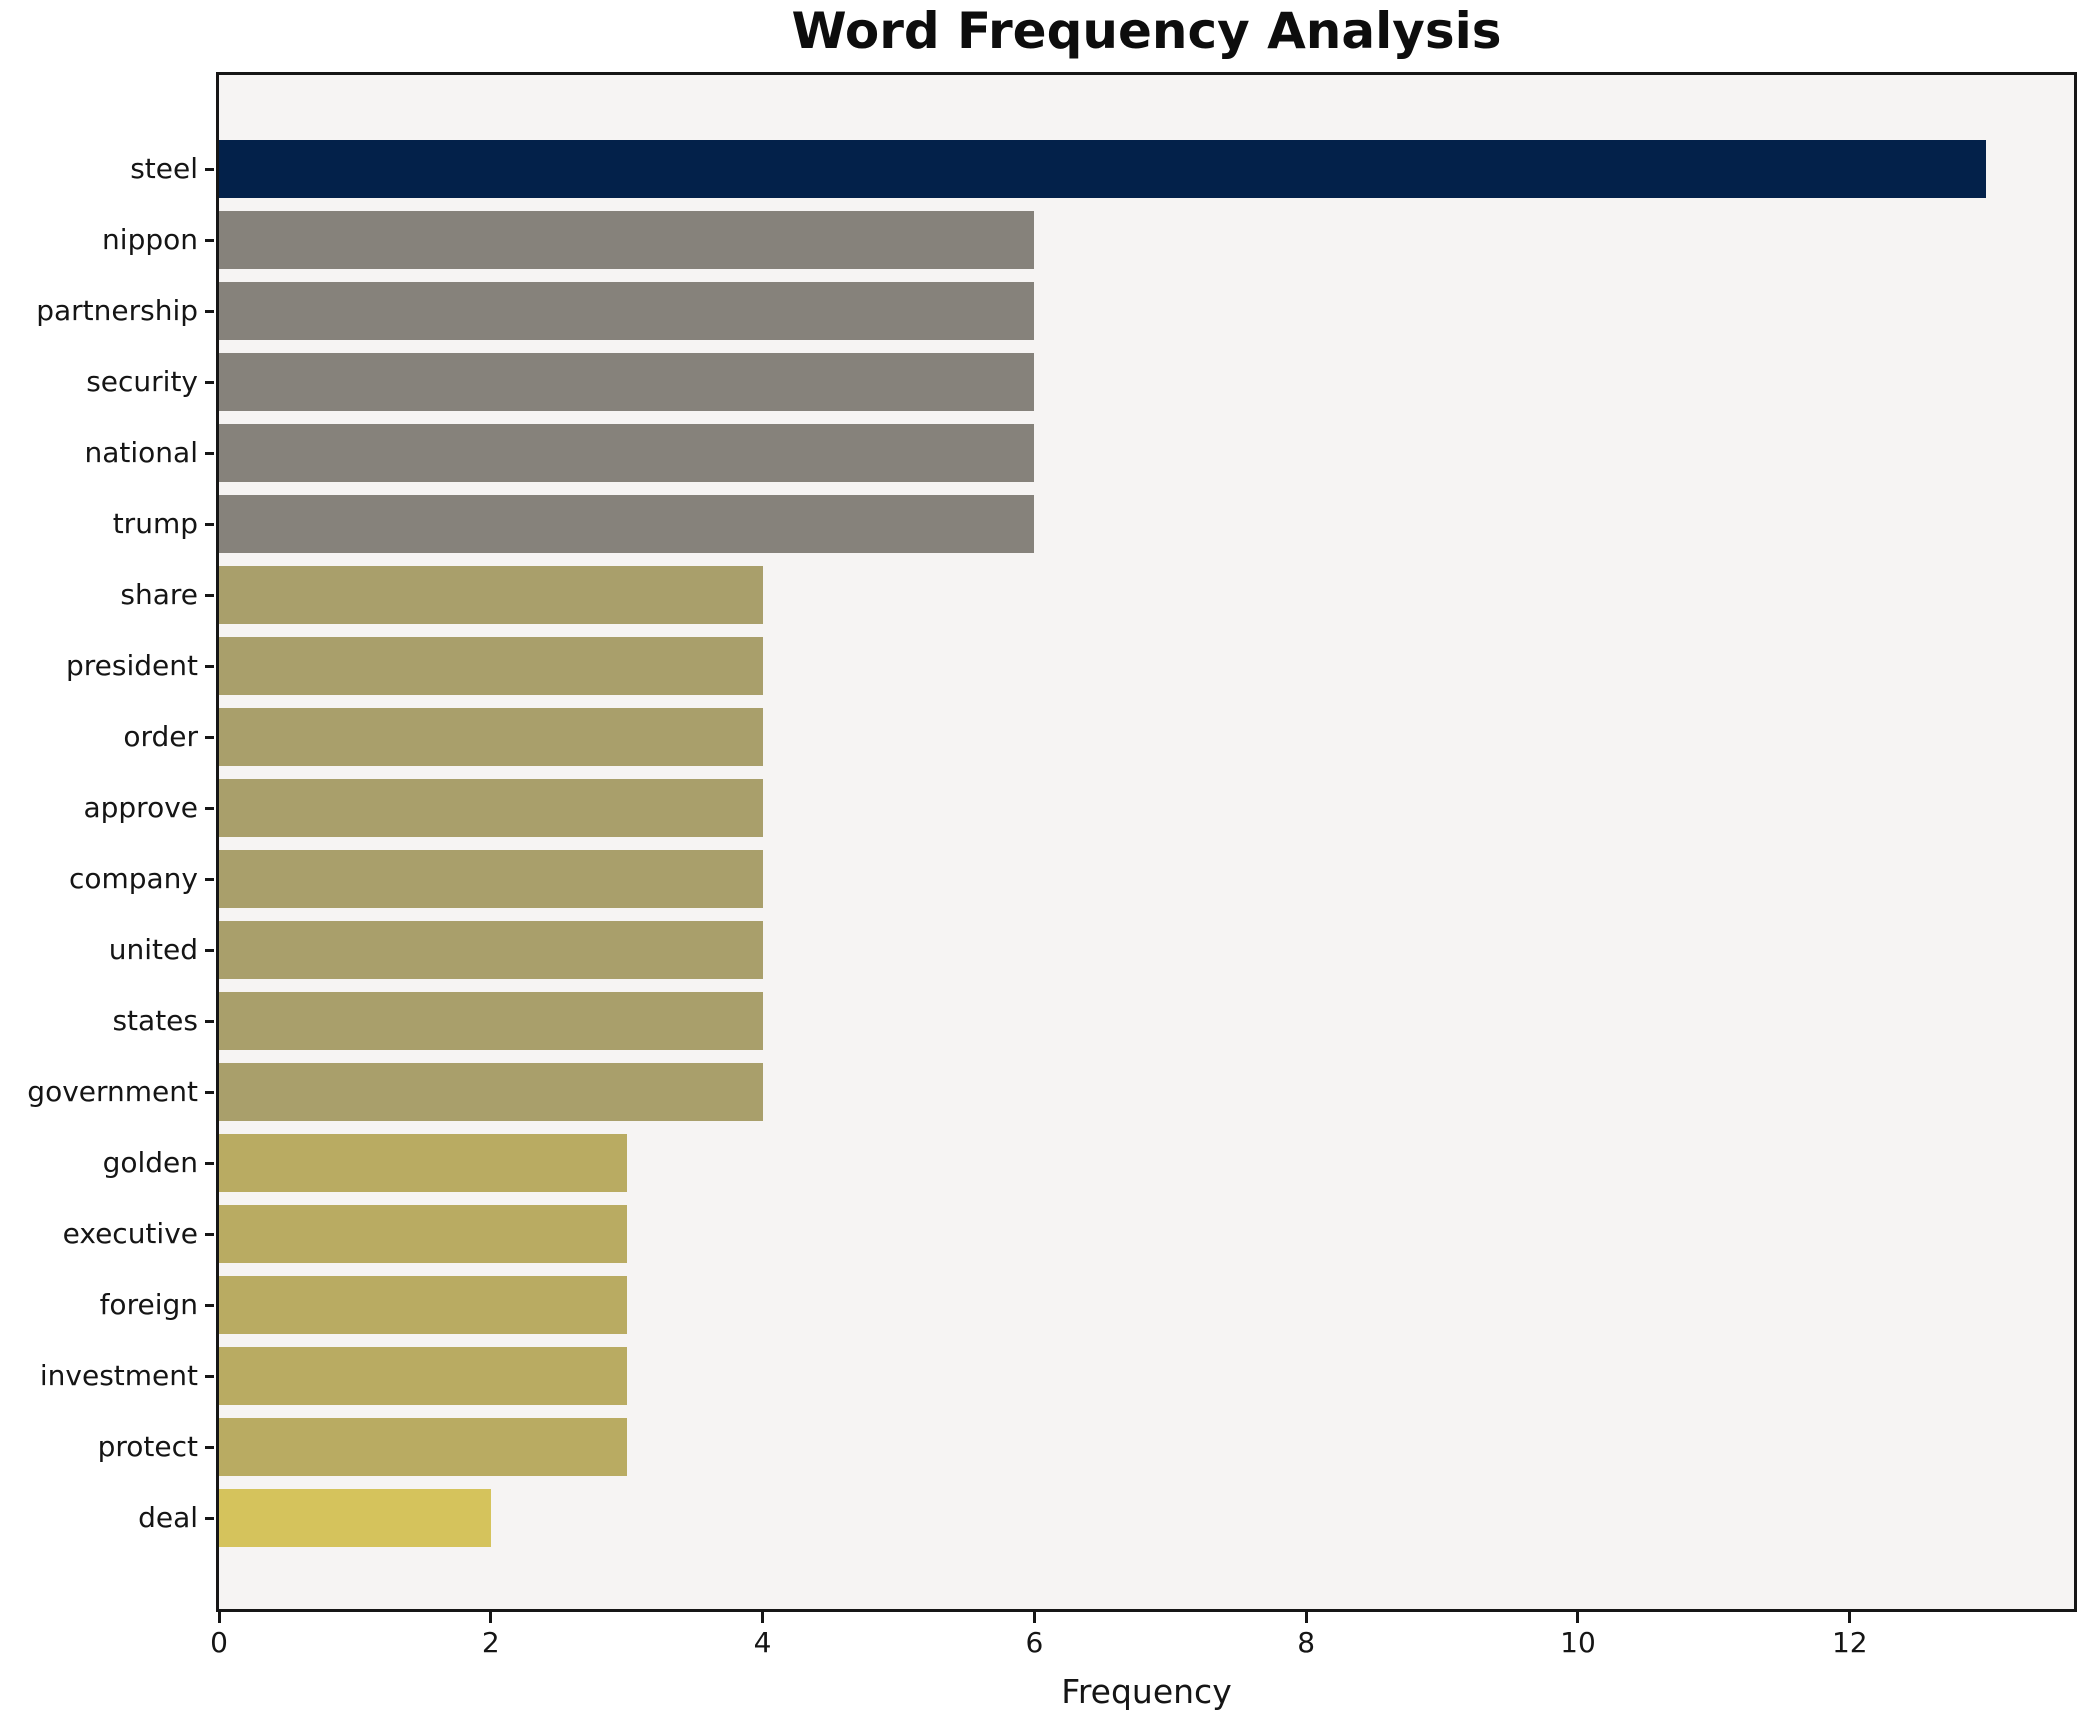  Describe the element at coordinates (423, 1234) in the screenshot. I see `bar-executive` at that location.